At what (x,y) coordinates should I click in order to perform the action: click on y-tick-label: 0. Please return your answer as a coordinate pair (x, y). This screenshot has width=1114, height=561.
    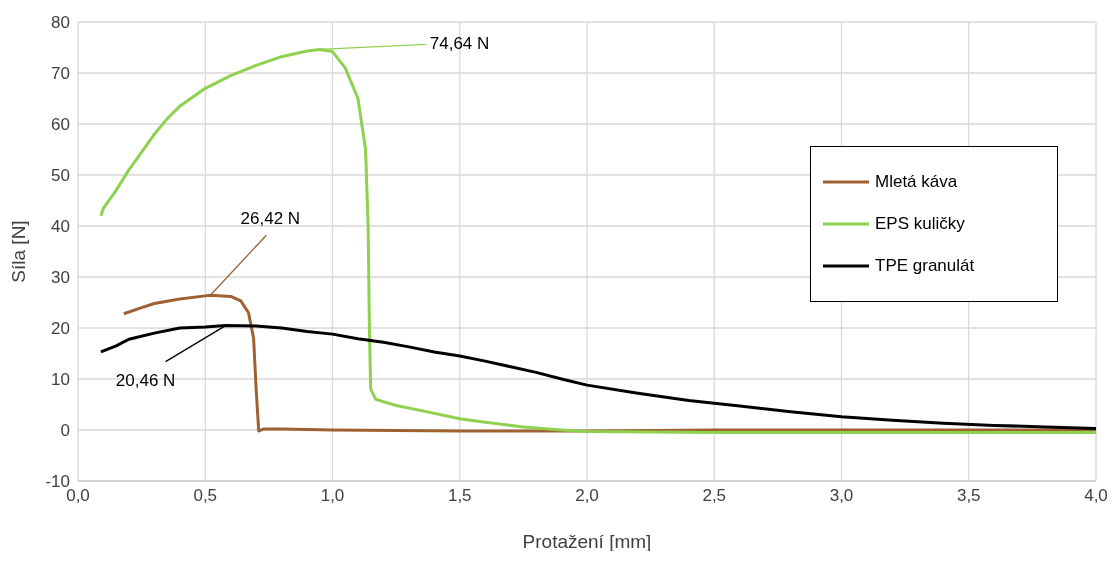
    Looking at the image, I should click on (65, 431).